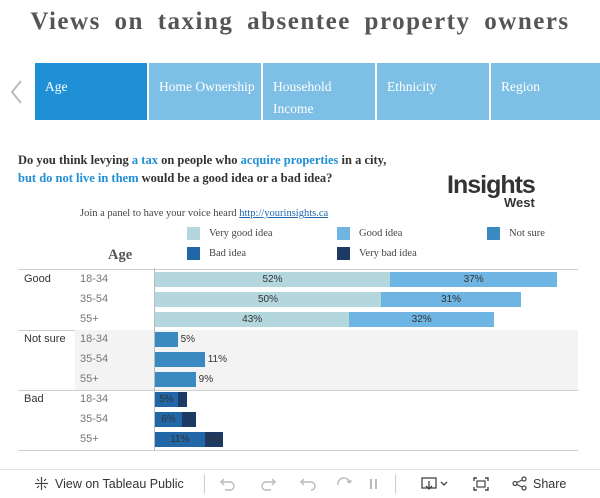  I want to click on legend-label: Good idea, so click(381, 233).